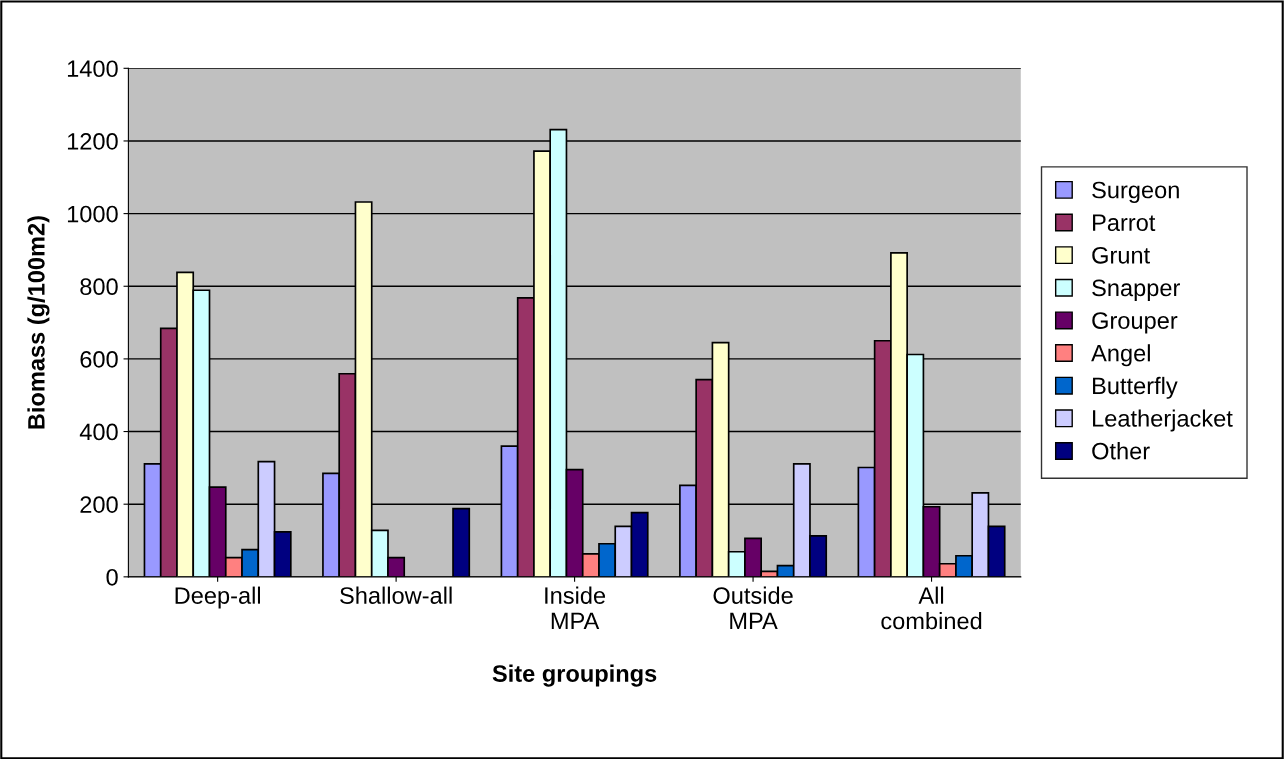 The height and width of the screenshot is (759, 1284). Describe the element at coordinates (92, 69) in the screenshot. I see `y-tick-label: 1400` at that location.